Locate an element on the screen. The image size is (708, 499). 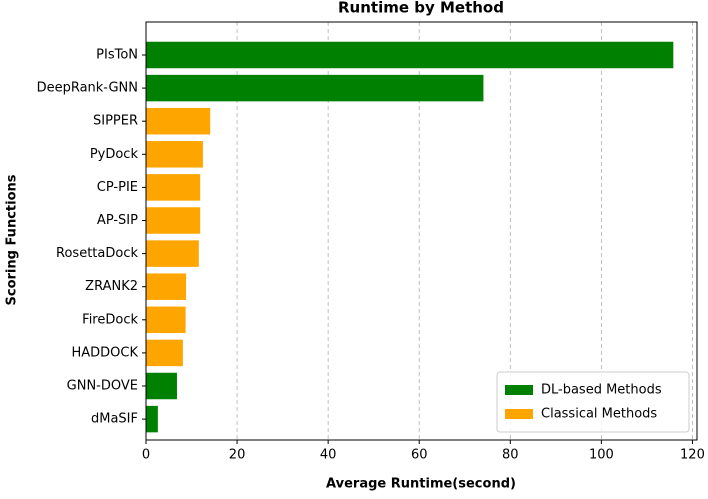
y-tick-label: AP-SIP is located at coordinates (117, 220).